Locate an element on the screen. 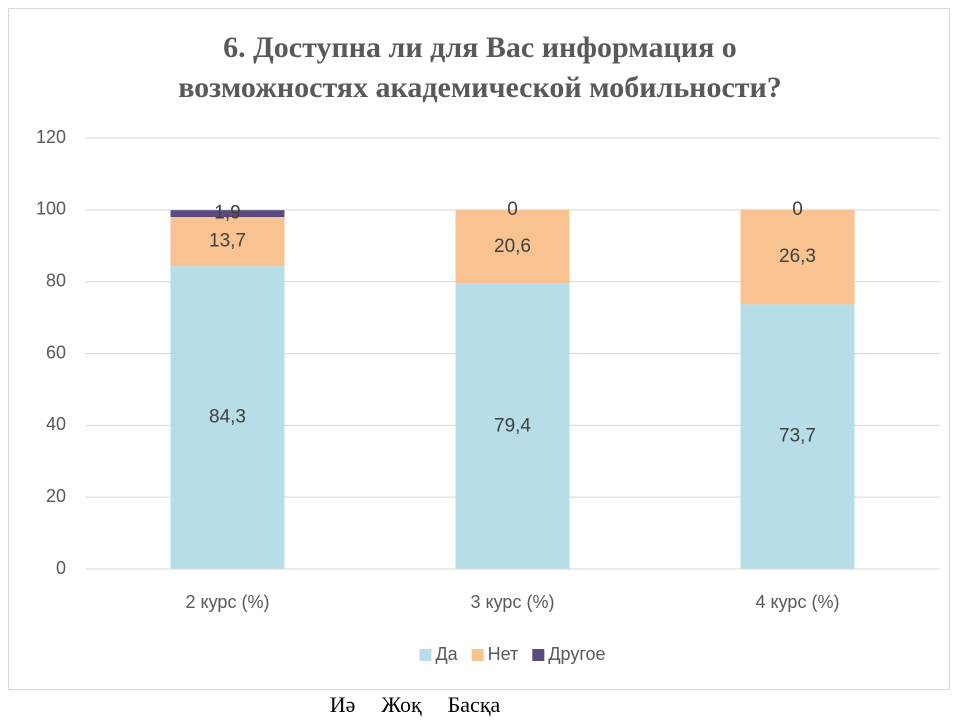 The width and height of the screenshot is (955, 720). data-label: 79,4 is located at coordinates (512, 425).